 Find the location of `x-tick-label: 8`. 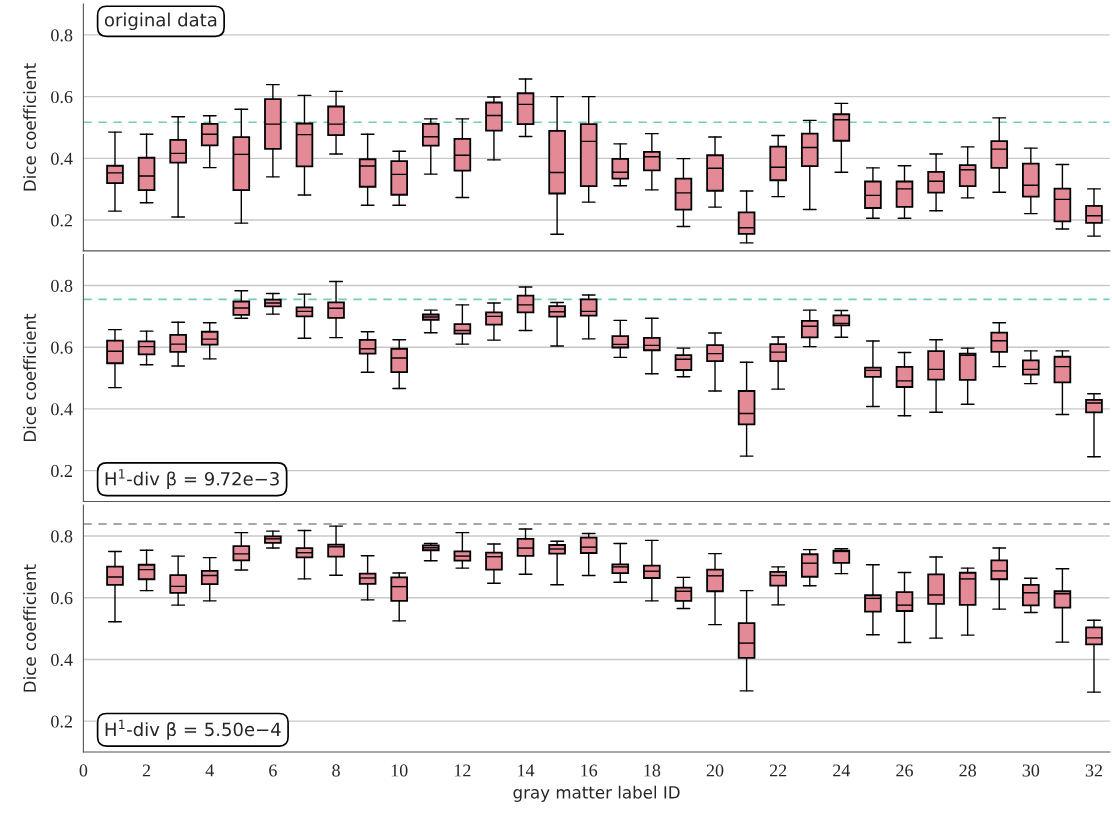

x-tick-label: 8 is located at coordinates (336, 770).